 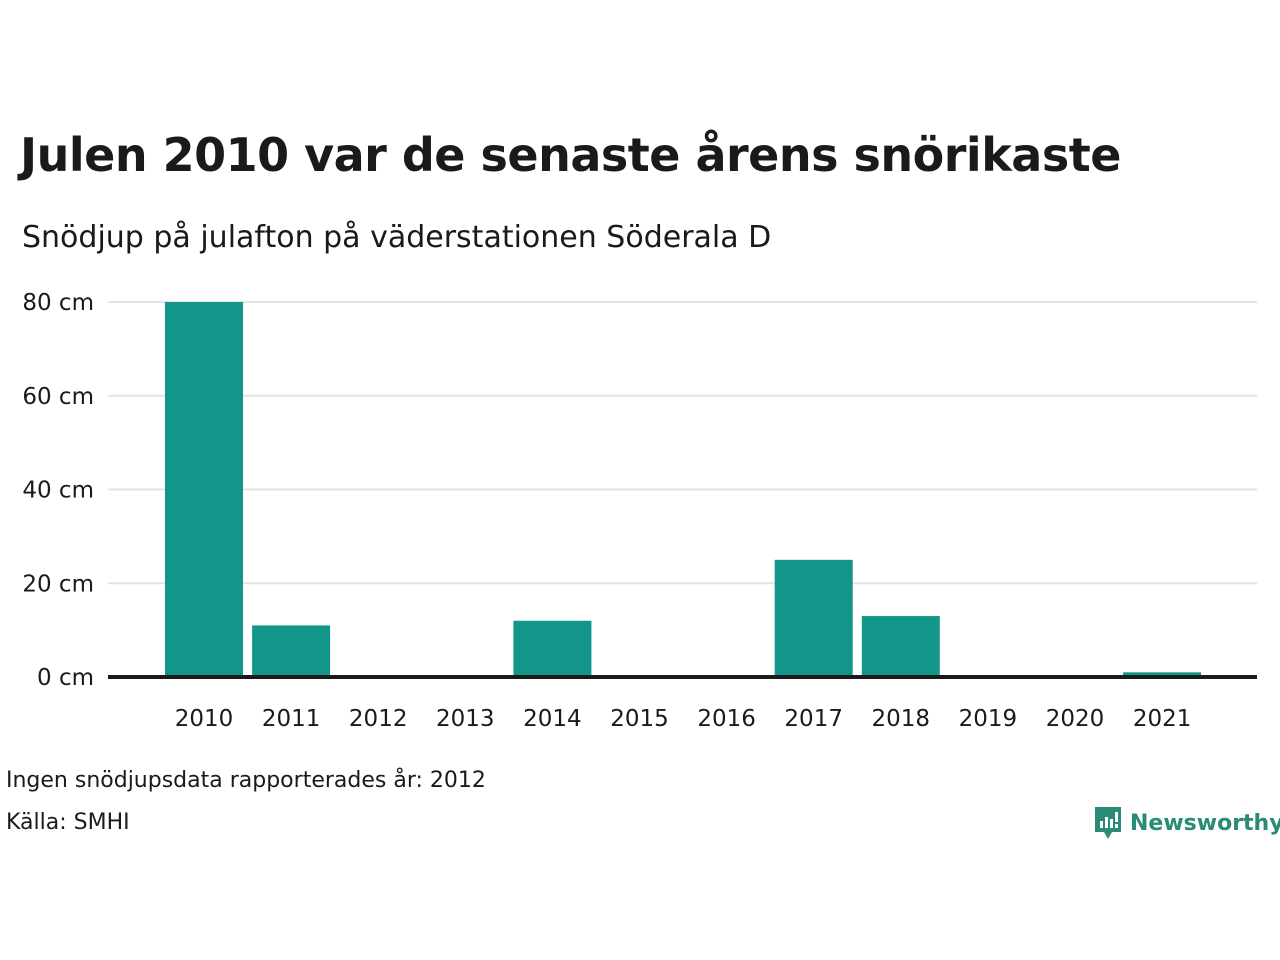 I want to click on y-axis-tick-labels: 0 cm 20 cm 40 cm 60 cm 80 cm, so click(x=58, y=490).